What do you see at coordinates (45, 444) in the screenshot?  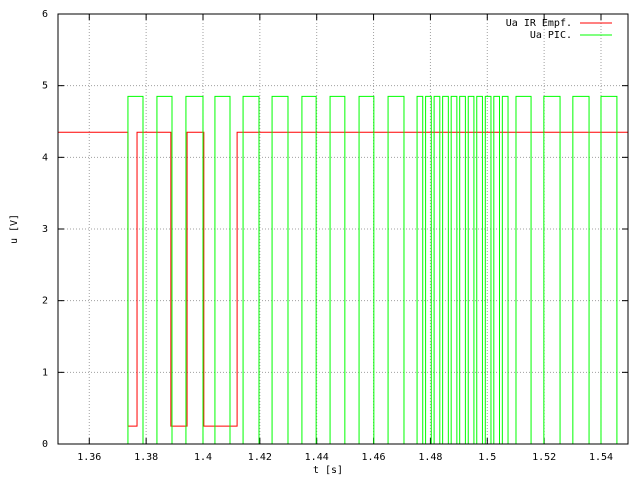 I see `y-tick-label: 0` at bounding box center [45, 444].